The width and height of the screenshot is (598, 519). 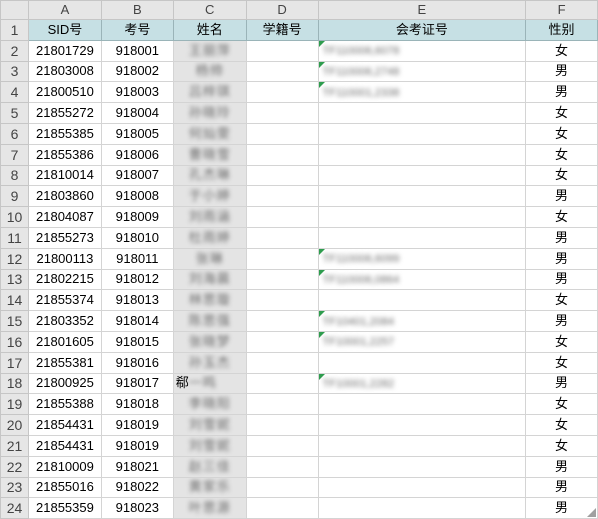 What do you see at coordinates (137, 133) in the screenshot?
I see `cell-exam-no: 918005` at bounding box center [137, 133].